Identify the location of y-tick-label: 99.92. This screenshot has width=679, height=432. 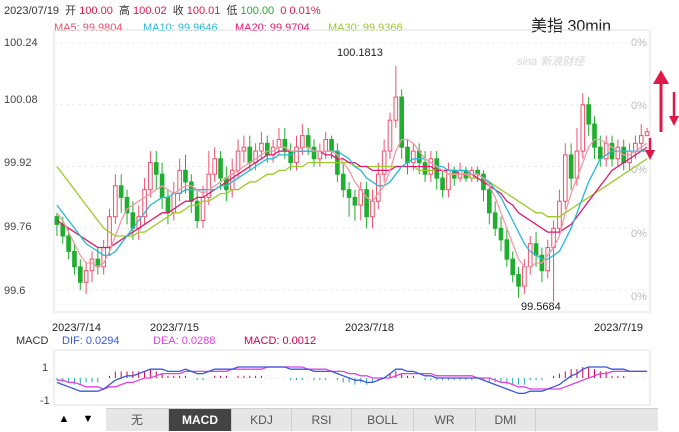
(18, 163).